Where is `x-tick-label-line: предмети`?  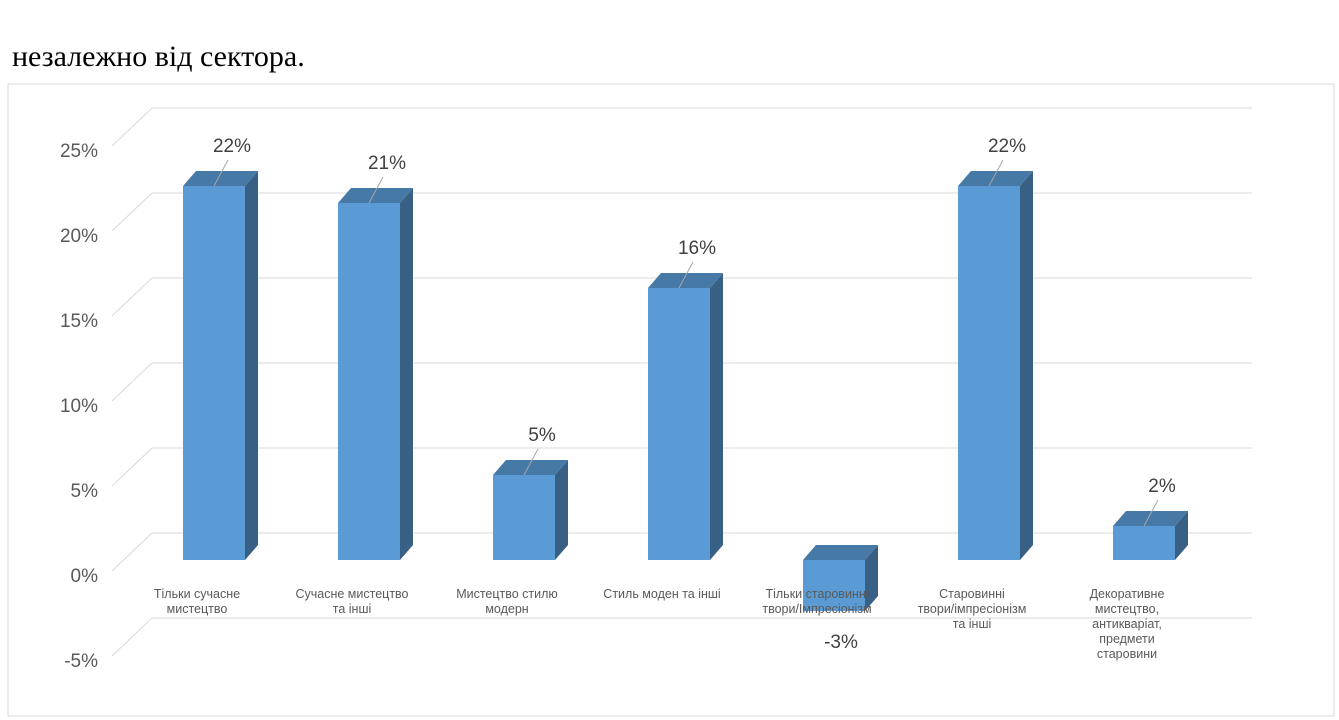
x-tick-label-line: предмети is located at coordinates (1127, 639).